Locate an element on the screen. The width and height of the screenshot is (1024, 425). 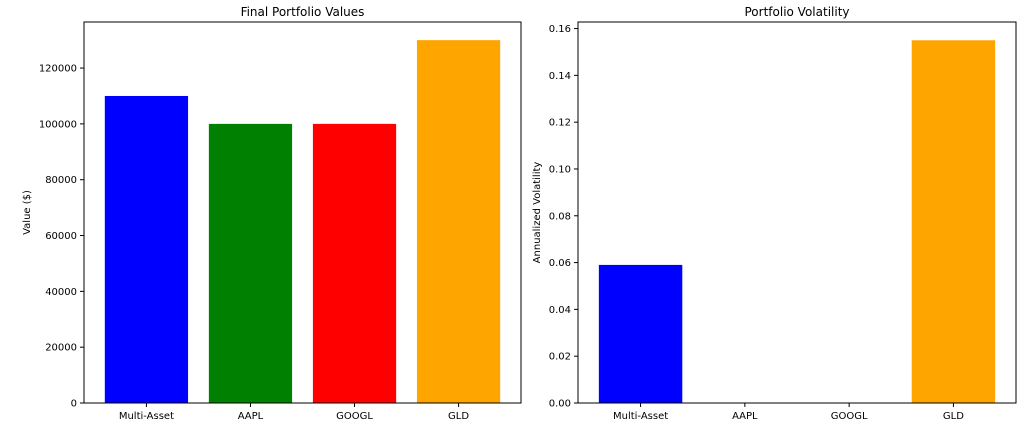
y-tick-label: 40000 is located at coordinates (61, 292).